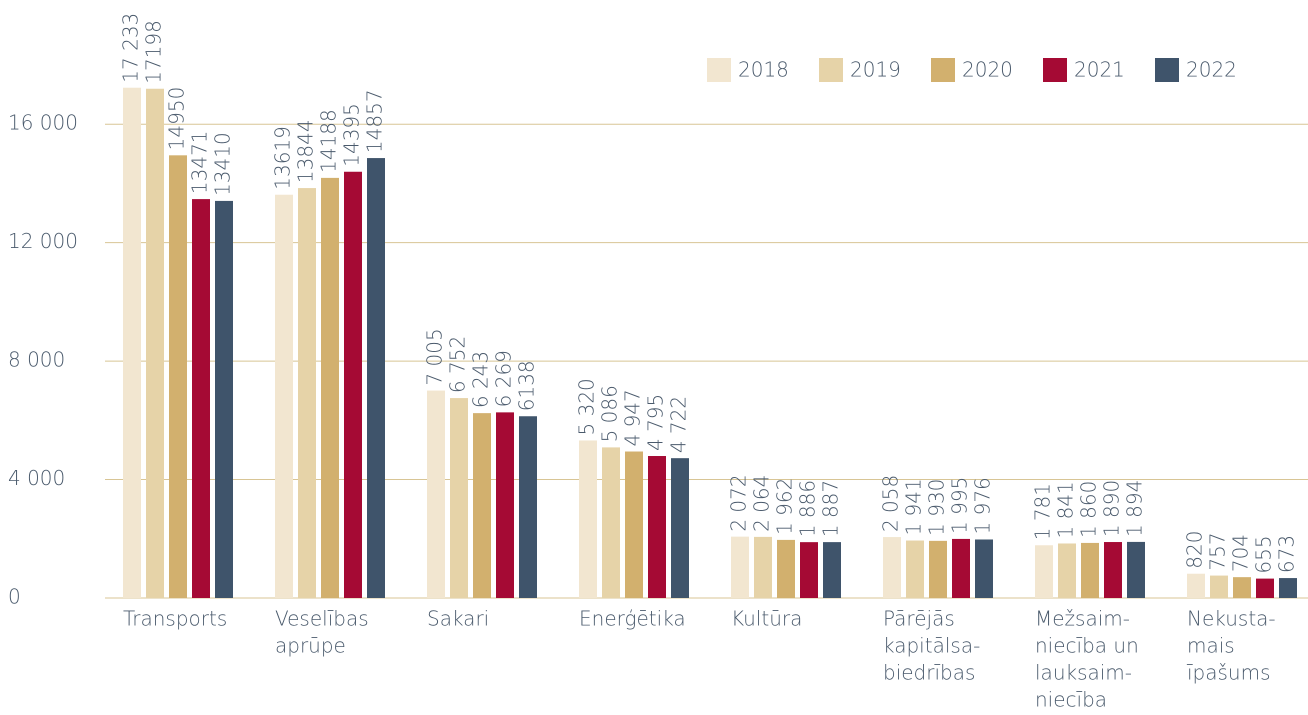 Image resolution: width=1308 pixels, height=715 pixels. I want to click on value-label: 4 722, so click(679, 424).